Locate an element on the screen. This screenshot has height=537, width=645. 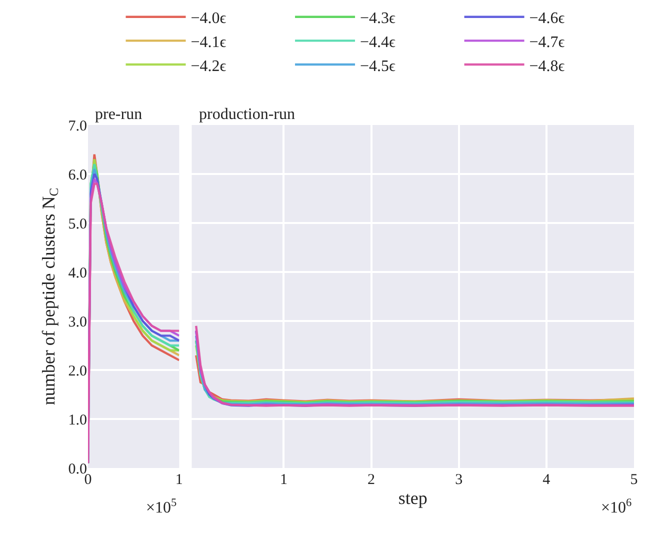
legend-label: −4.0ϵ is located at coordinates (208, 19).